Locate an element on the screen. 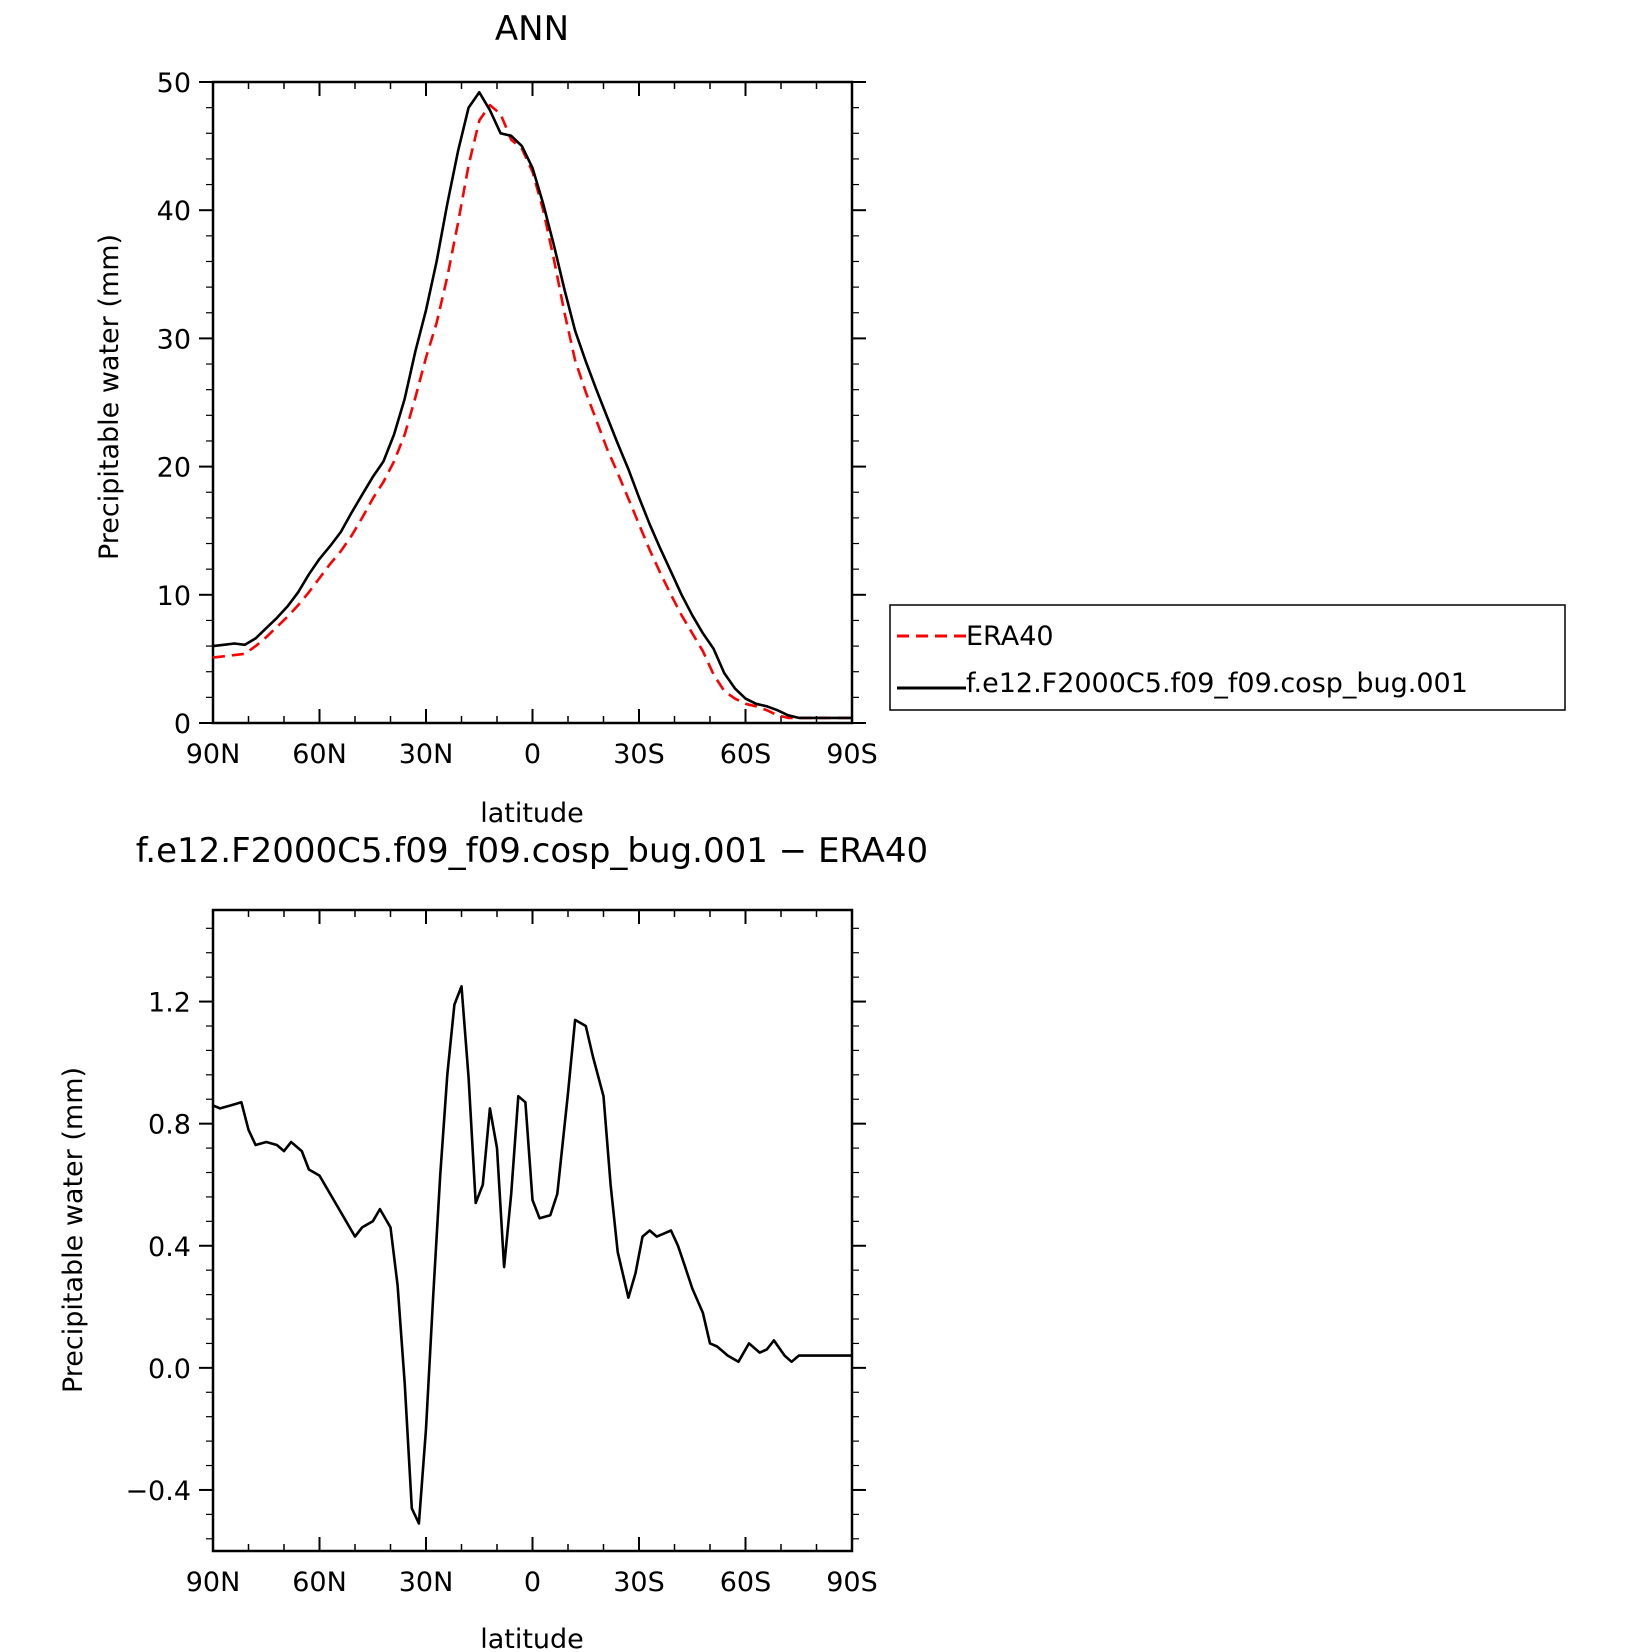 The width and height of the screenshot is (1649, 1652). bottom-y-tick-label: 0.8 is located at coordinates (169, 1125).